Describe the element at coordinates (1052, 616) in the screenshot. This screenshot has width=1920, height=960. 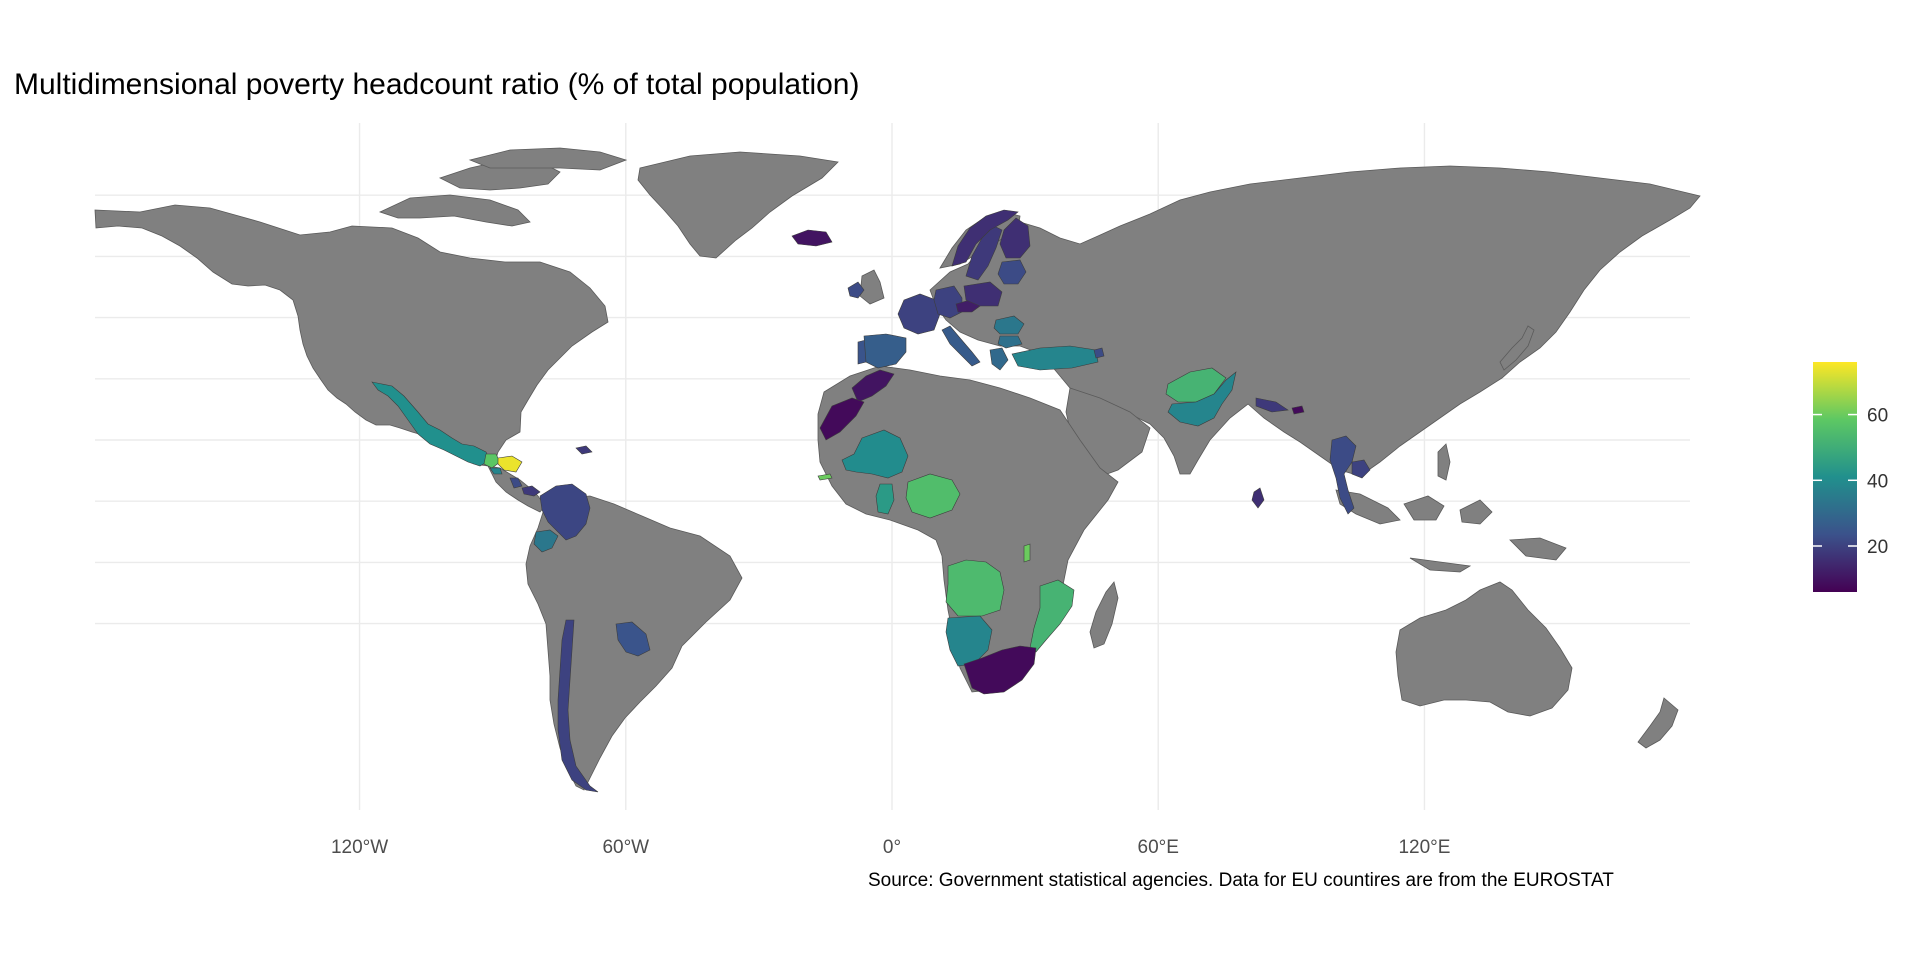
I see `country-mozambique` at that location.